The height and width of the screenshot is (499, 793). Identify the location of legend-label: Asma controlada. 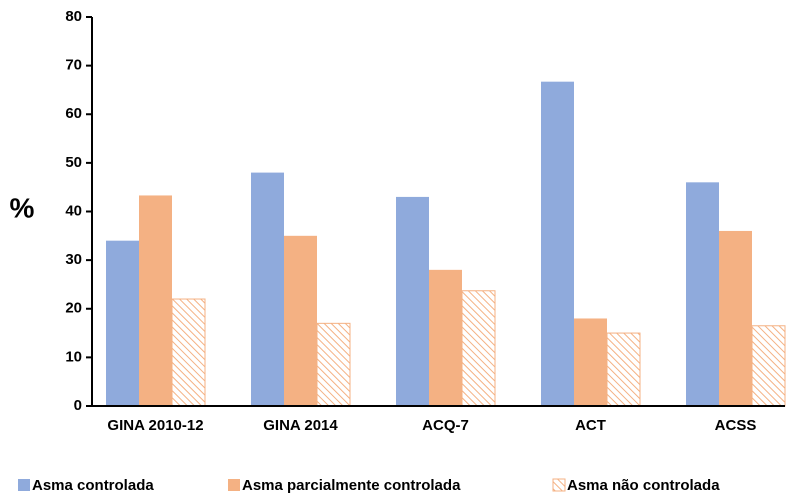
(93, 485).